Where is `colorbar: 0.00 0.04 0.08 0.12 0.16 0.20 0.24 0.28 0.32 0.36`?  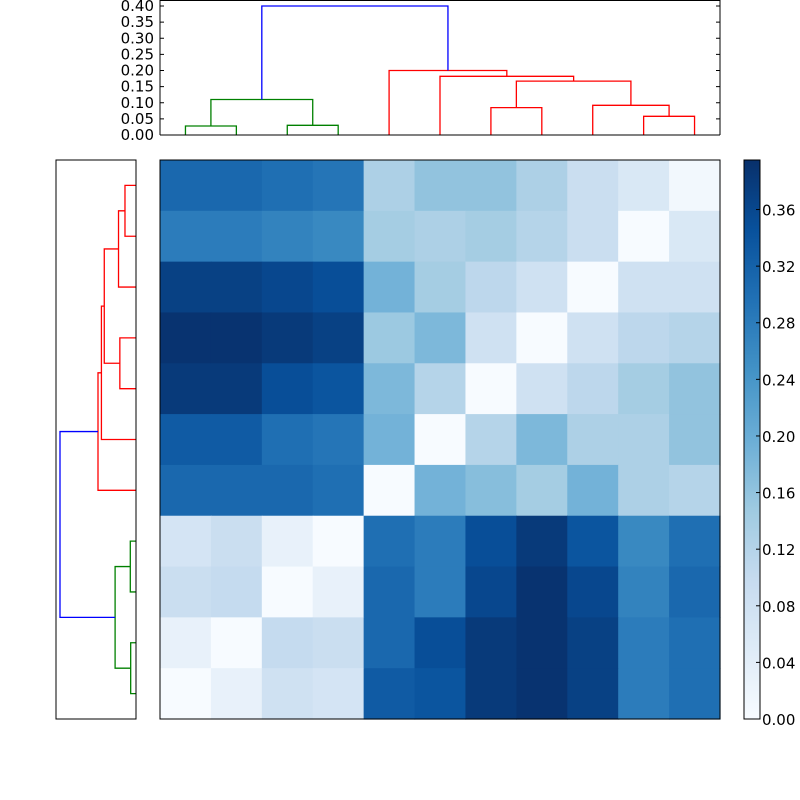 colorbar: 0.00 0.04 0.08 0.12 0.16 0.20 0.24 0.28 0.32 0.36 is located at coordinates (769, 444).